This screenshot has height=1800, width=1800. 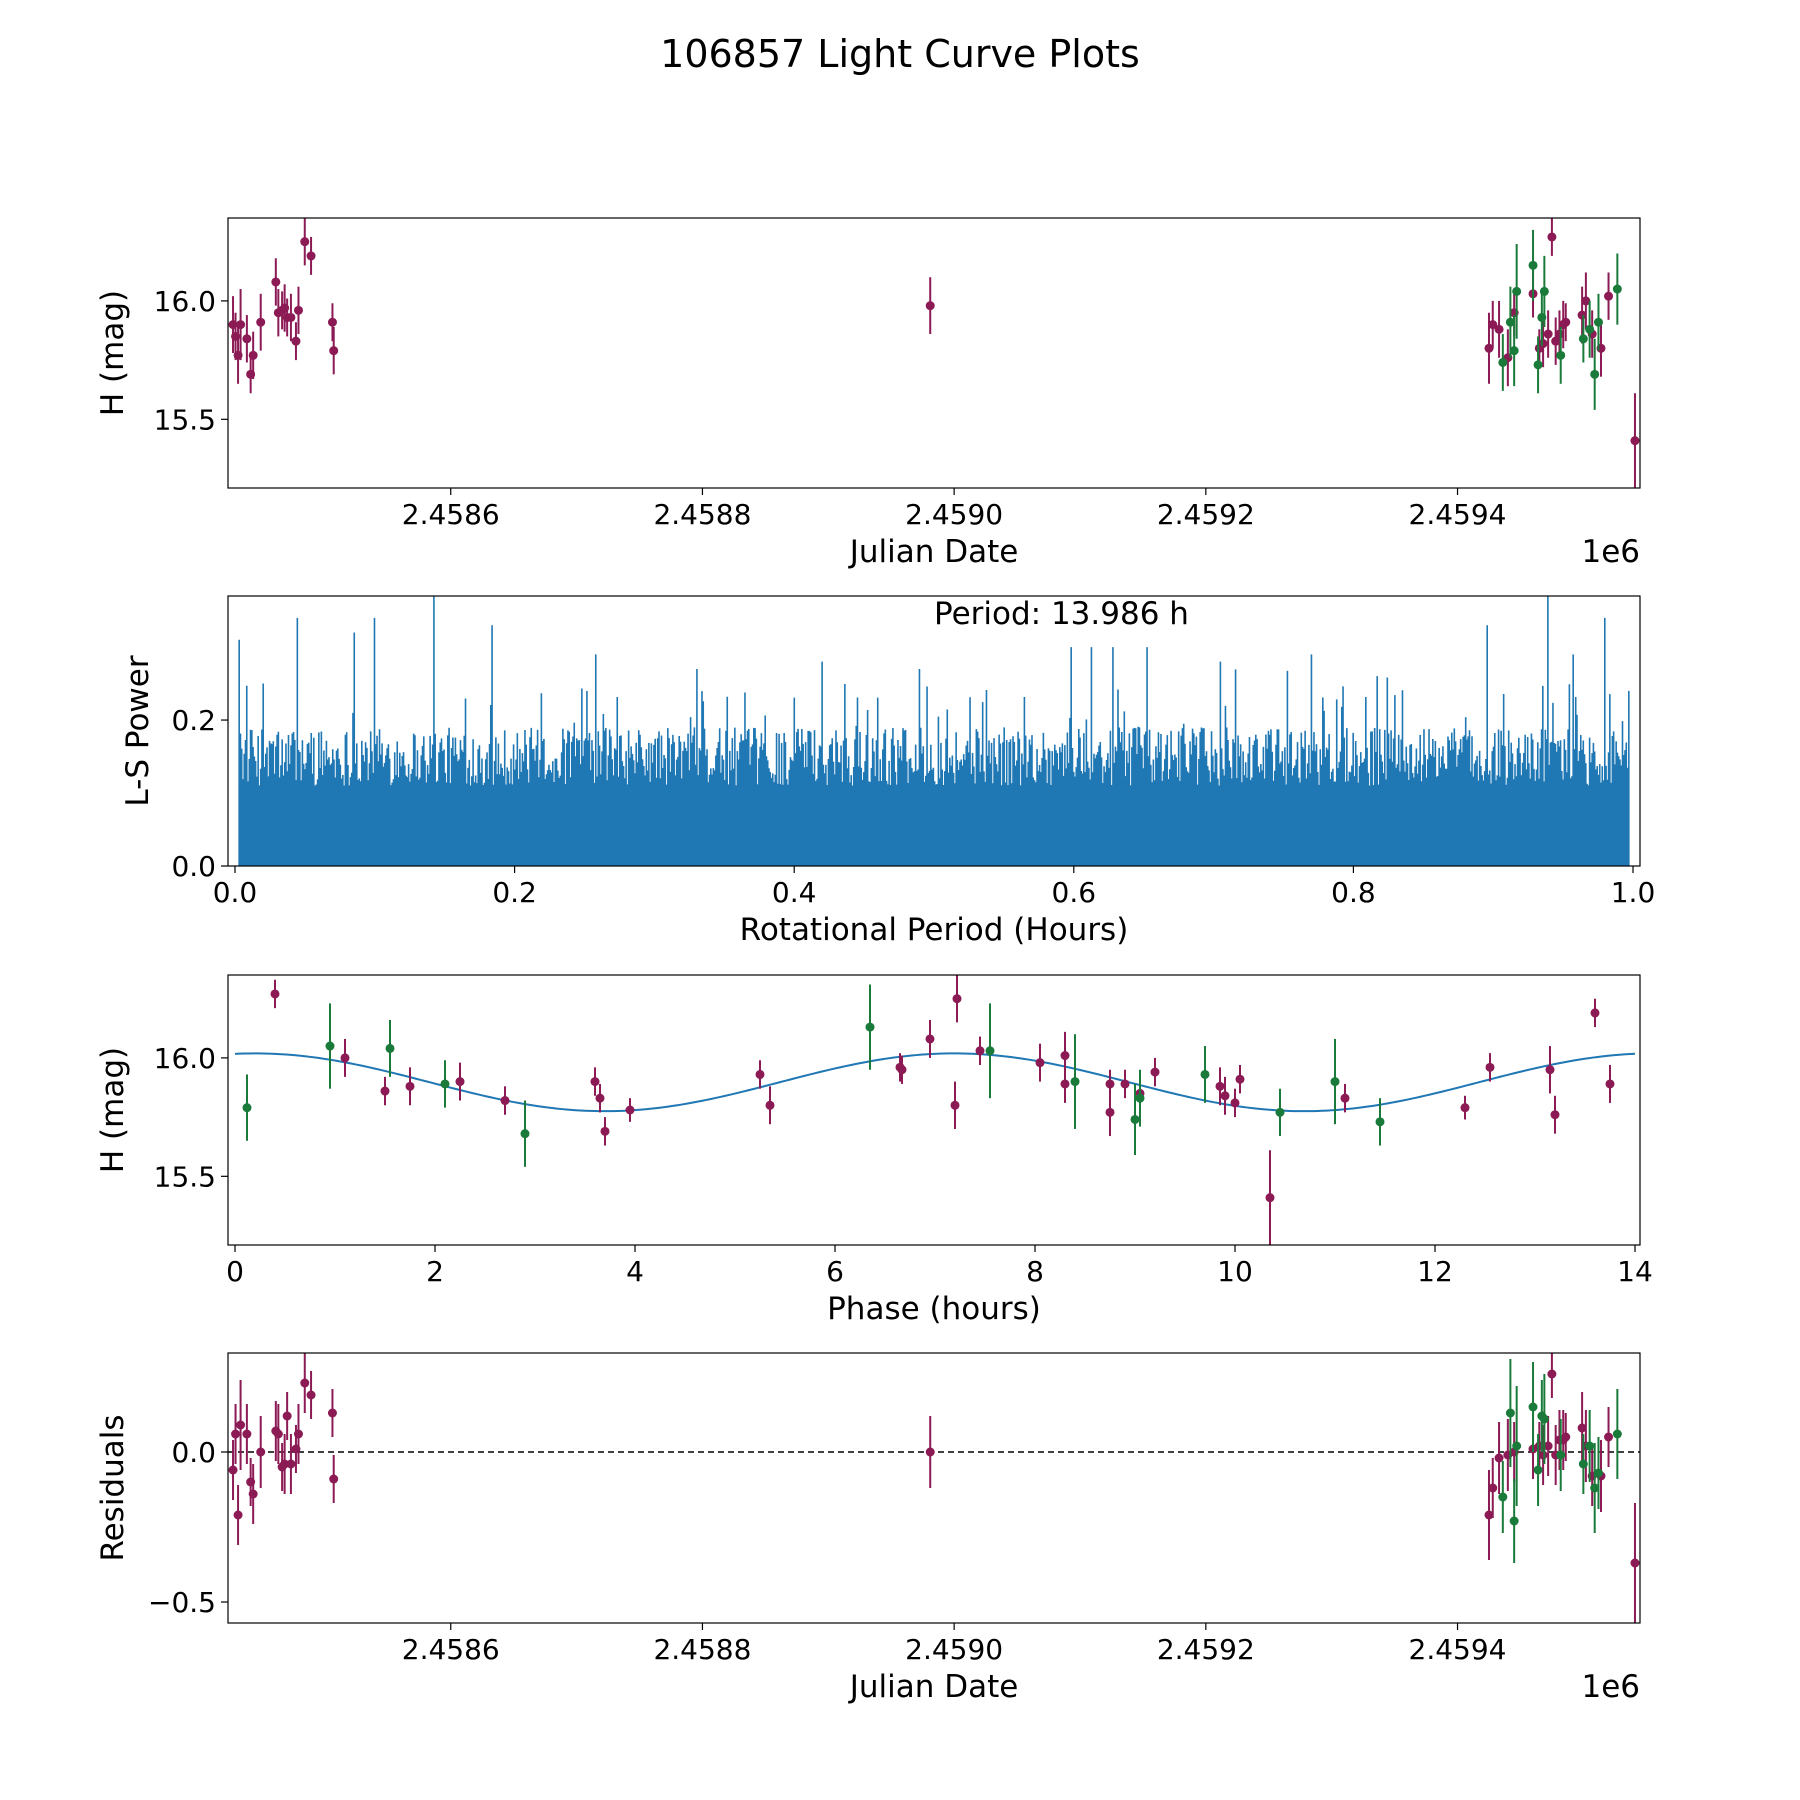 I want to click on x-axis-label: Rotational Period (Hours), so click(x=934, y=930).